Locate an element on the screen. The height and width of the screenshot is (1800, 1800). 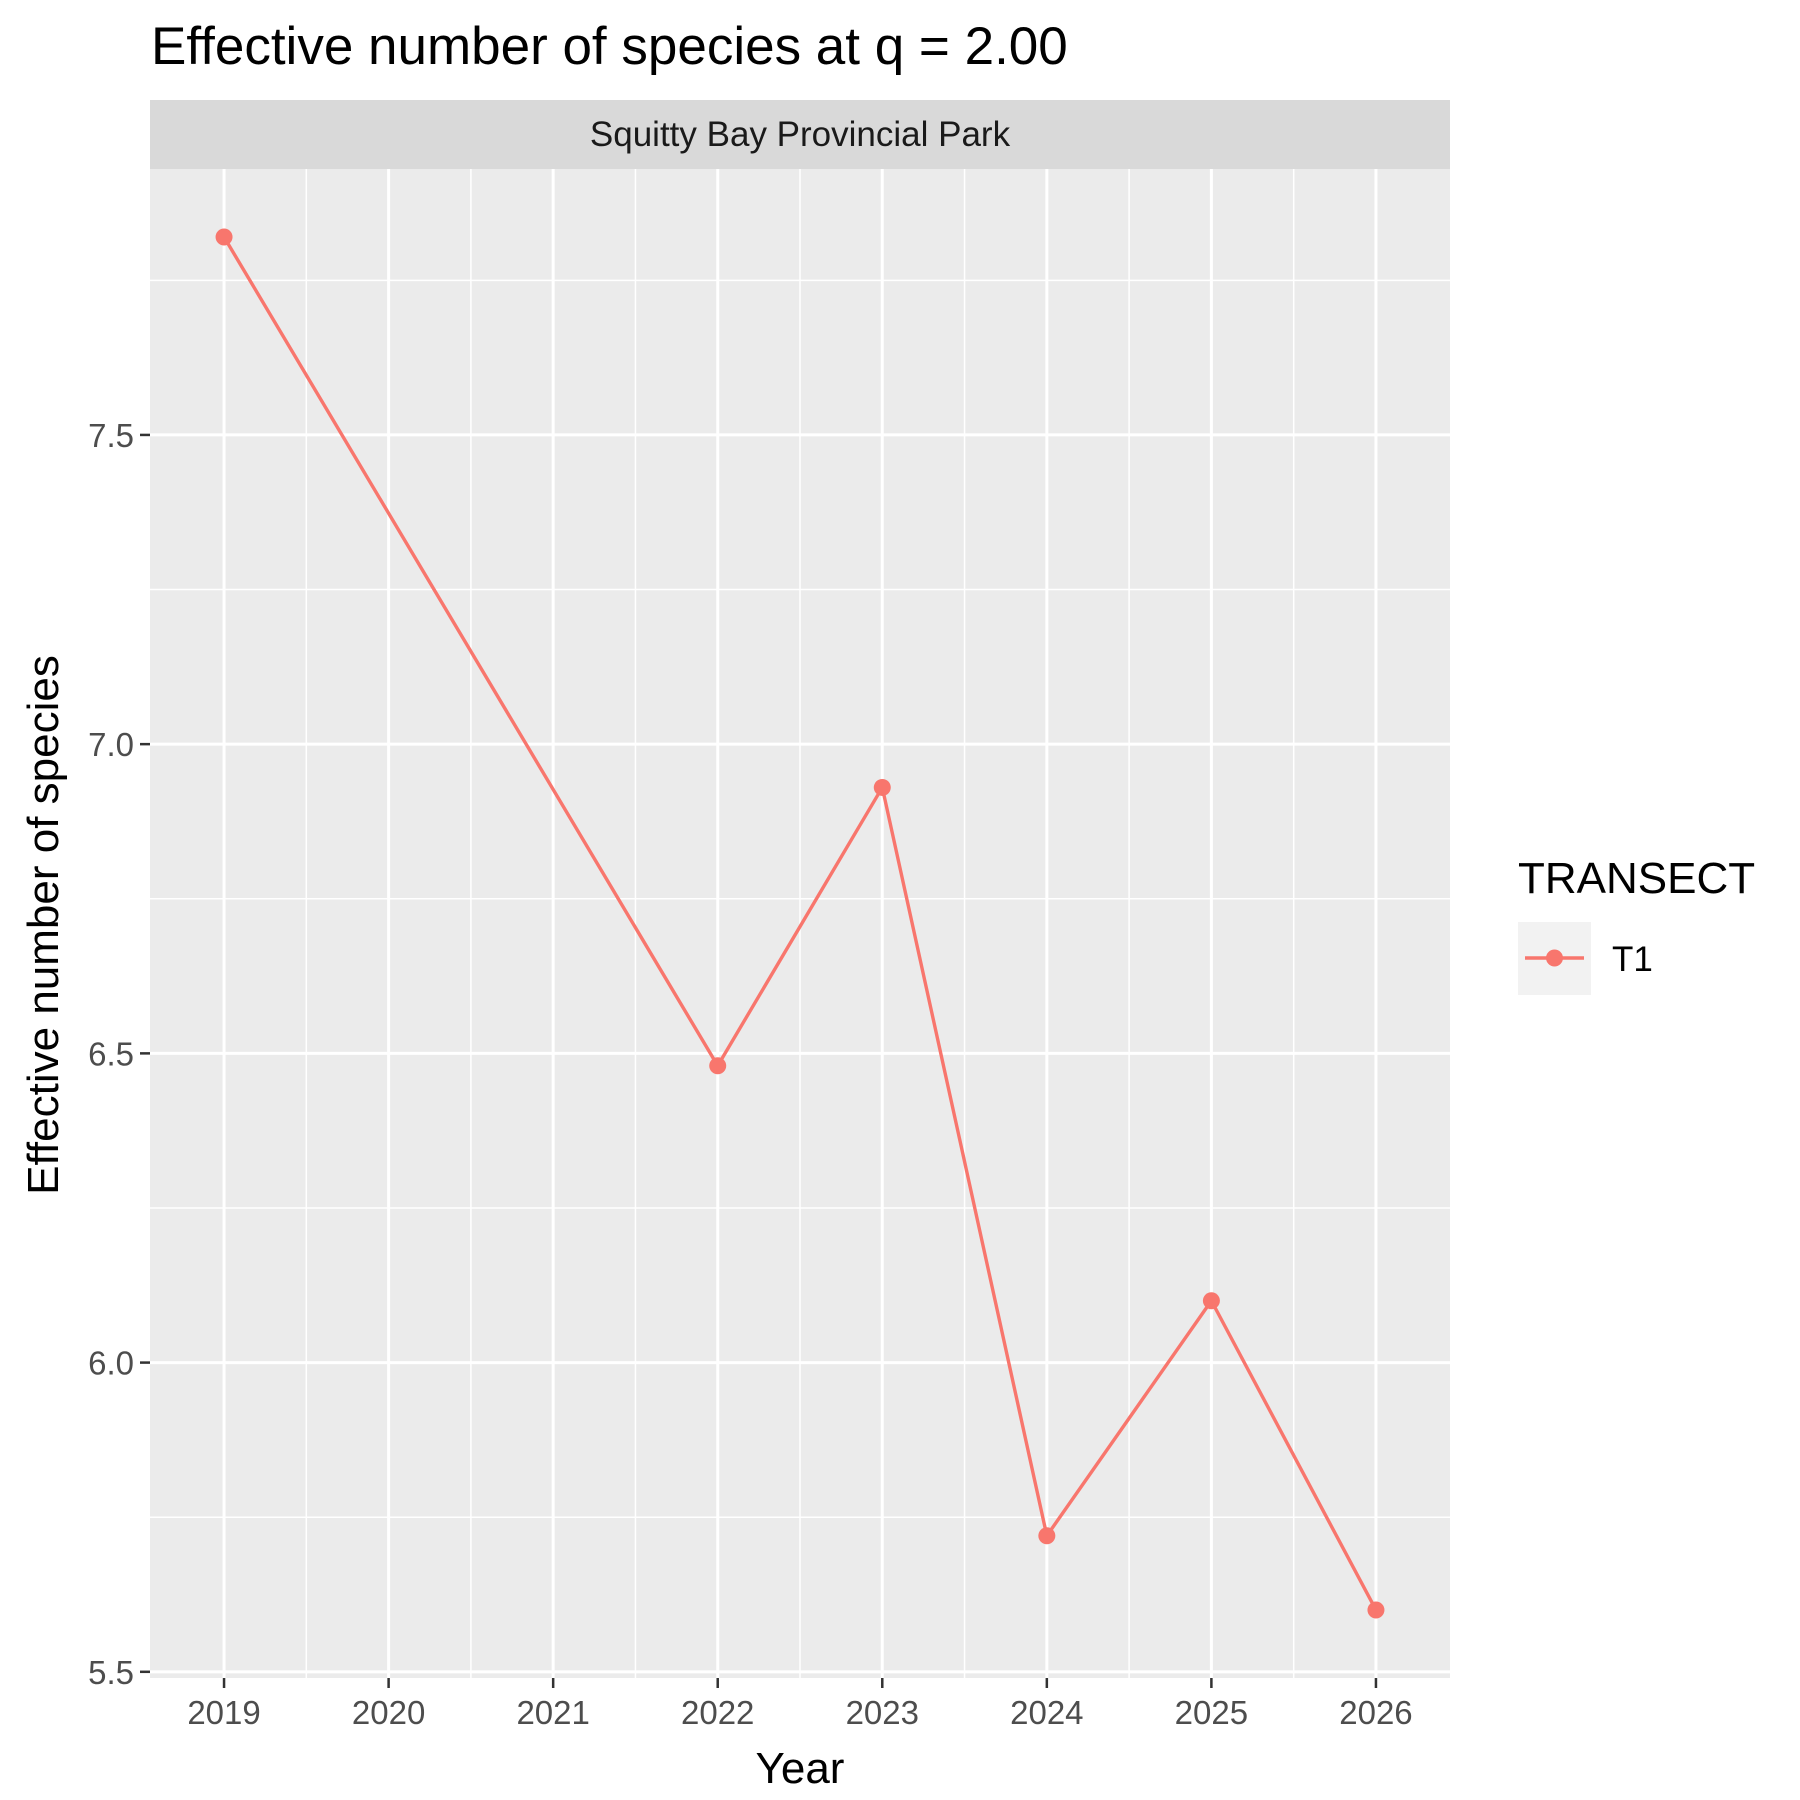
y-tick-label: 7.5 is located at coordinates (111, 435).